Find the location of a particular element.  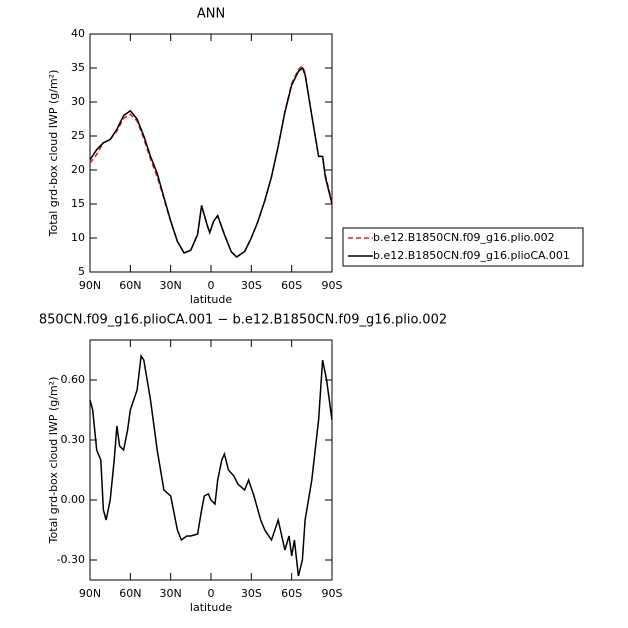

y-tick-label: 0.60 is located at coordinates (73, 379).